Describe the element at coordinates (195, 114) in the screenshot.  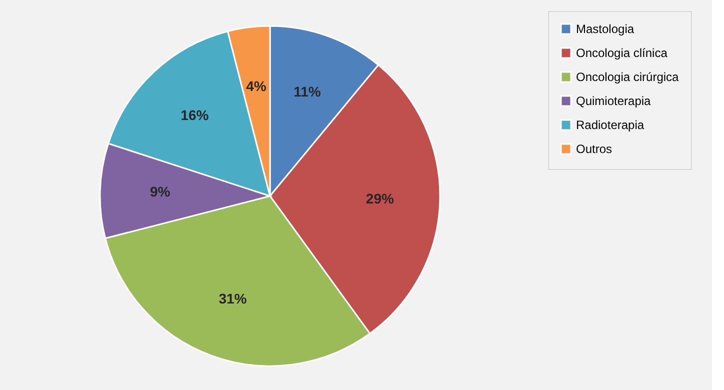
I see `data-label: 16%` at that location.